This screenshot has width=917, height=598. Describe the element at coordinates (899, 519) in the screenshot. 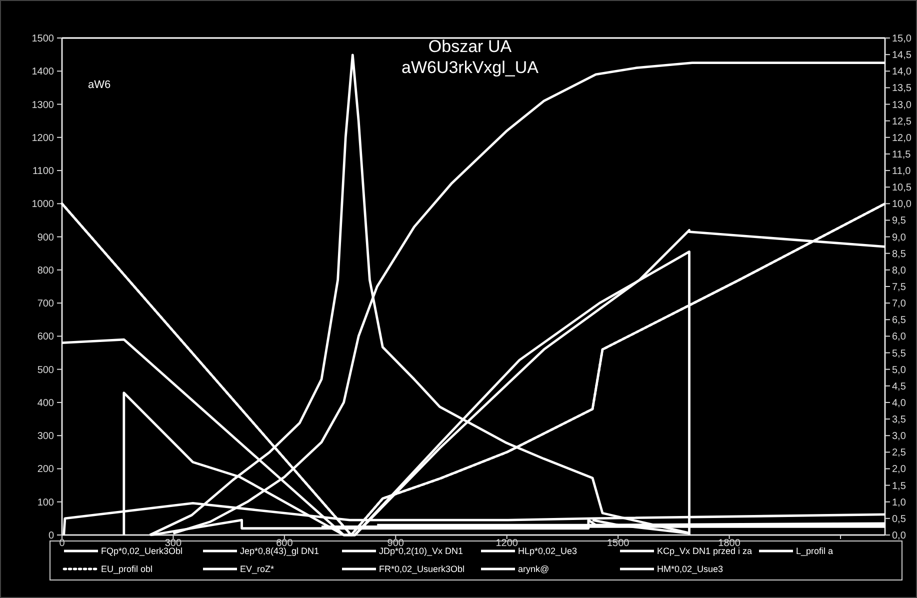

I see `y2-tick-label: 0,5` at that location.